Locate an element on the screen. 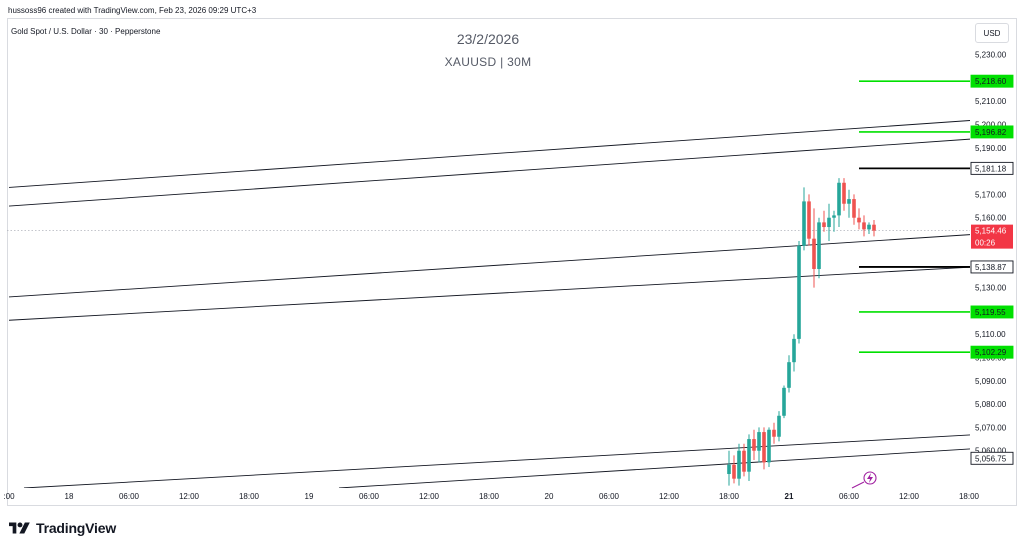  price-tick-label: 5,230.00 is located at coordinates (991, 55).